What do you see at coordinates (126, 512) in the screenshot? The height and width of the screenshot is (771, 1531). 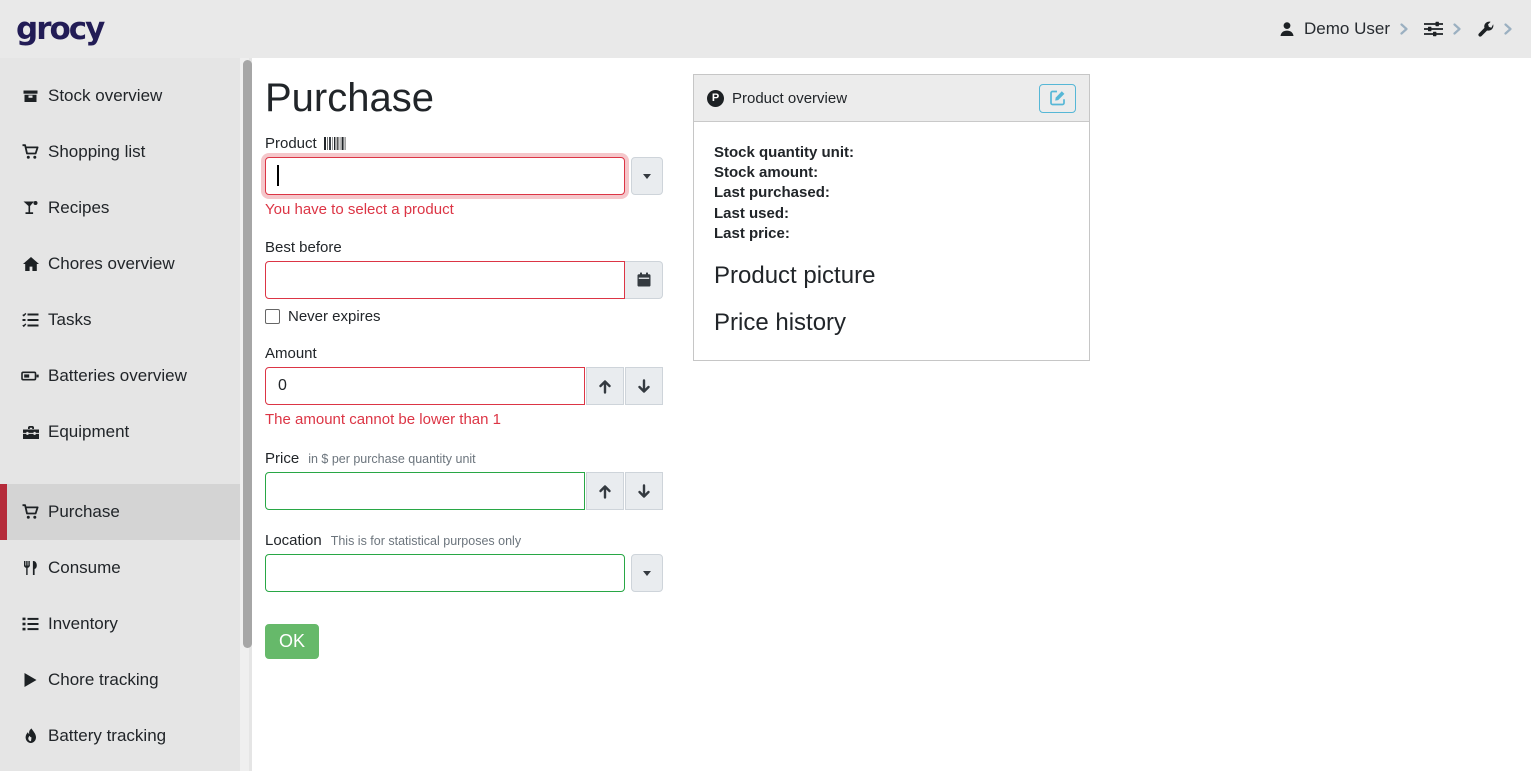 I see `sidebar-item-purchase: Purchase` at bounding box center [126, 512].